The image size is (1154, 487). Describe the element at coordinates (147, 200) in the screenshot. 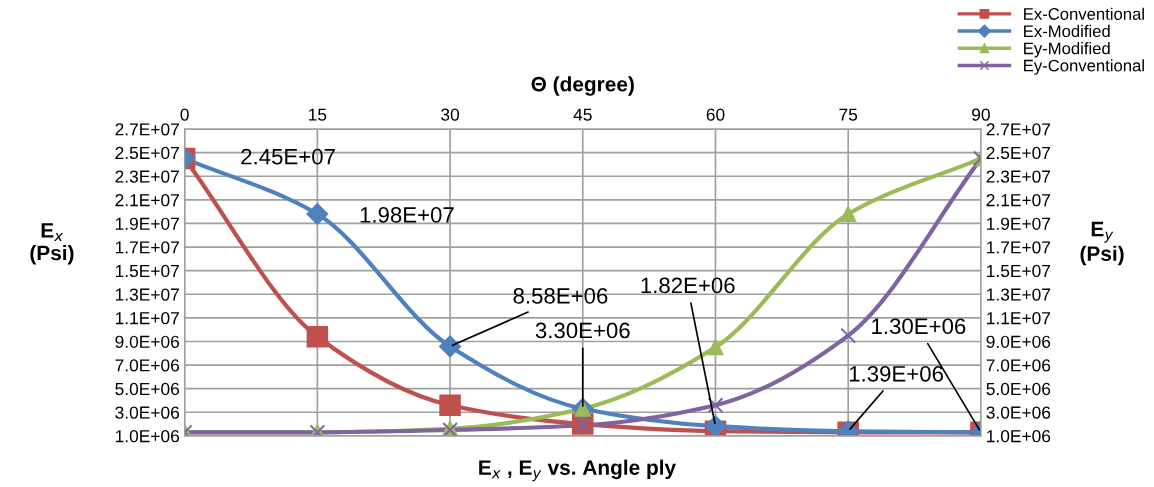

I see `y-tick-label: 2.1E+07` at that location.